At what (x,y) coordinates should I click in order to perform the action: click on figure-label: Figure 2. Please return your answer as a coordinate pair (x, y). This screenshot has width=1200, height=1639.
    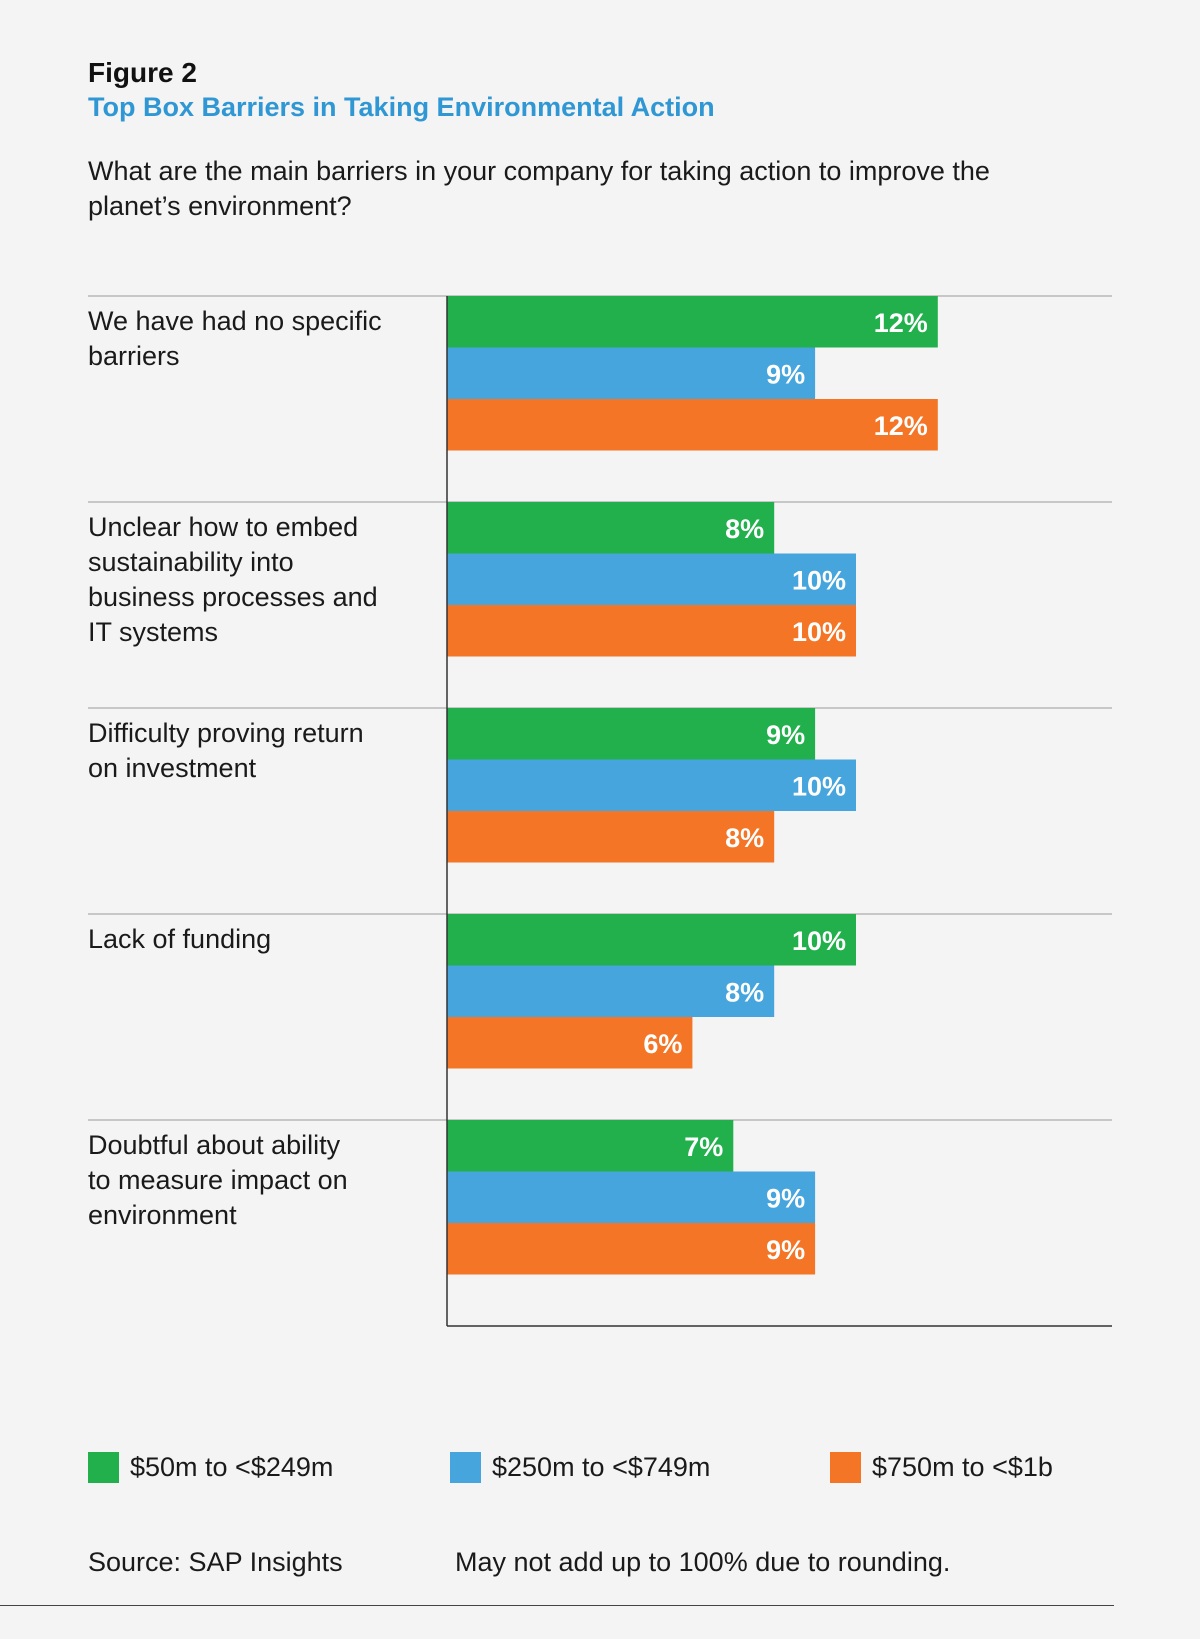
    Looking at the image, I should click on (142, 72).